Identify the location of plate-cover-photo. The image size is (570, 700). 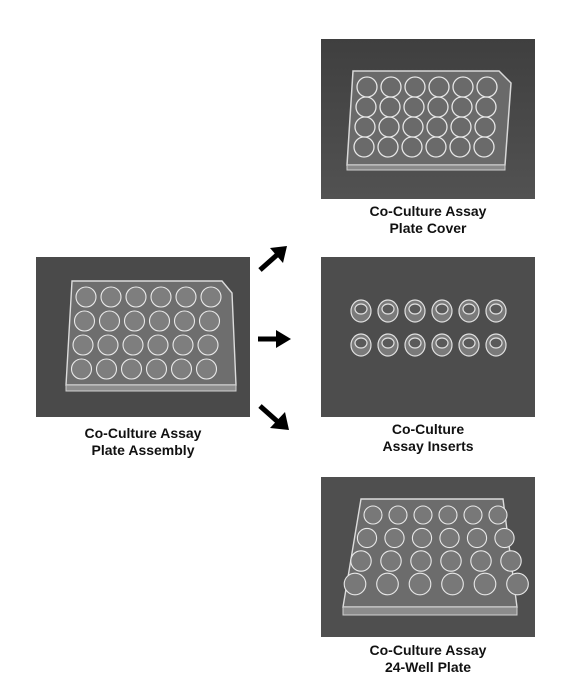
(428, 119).